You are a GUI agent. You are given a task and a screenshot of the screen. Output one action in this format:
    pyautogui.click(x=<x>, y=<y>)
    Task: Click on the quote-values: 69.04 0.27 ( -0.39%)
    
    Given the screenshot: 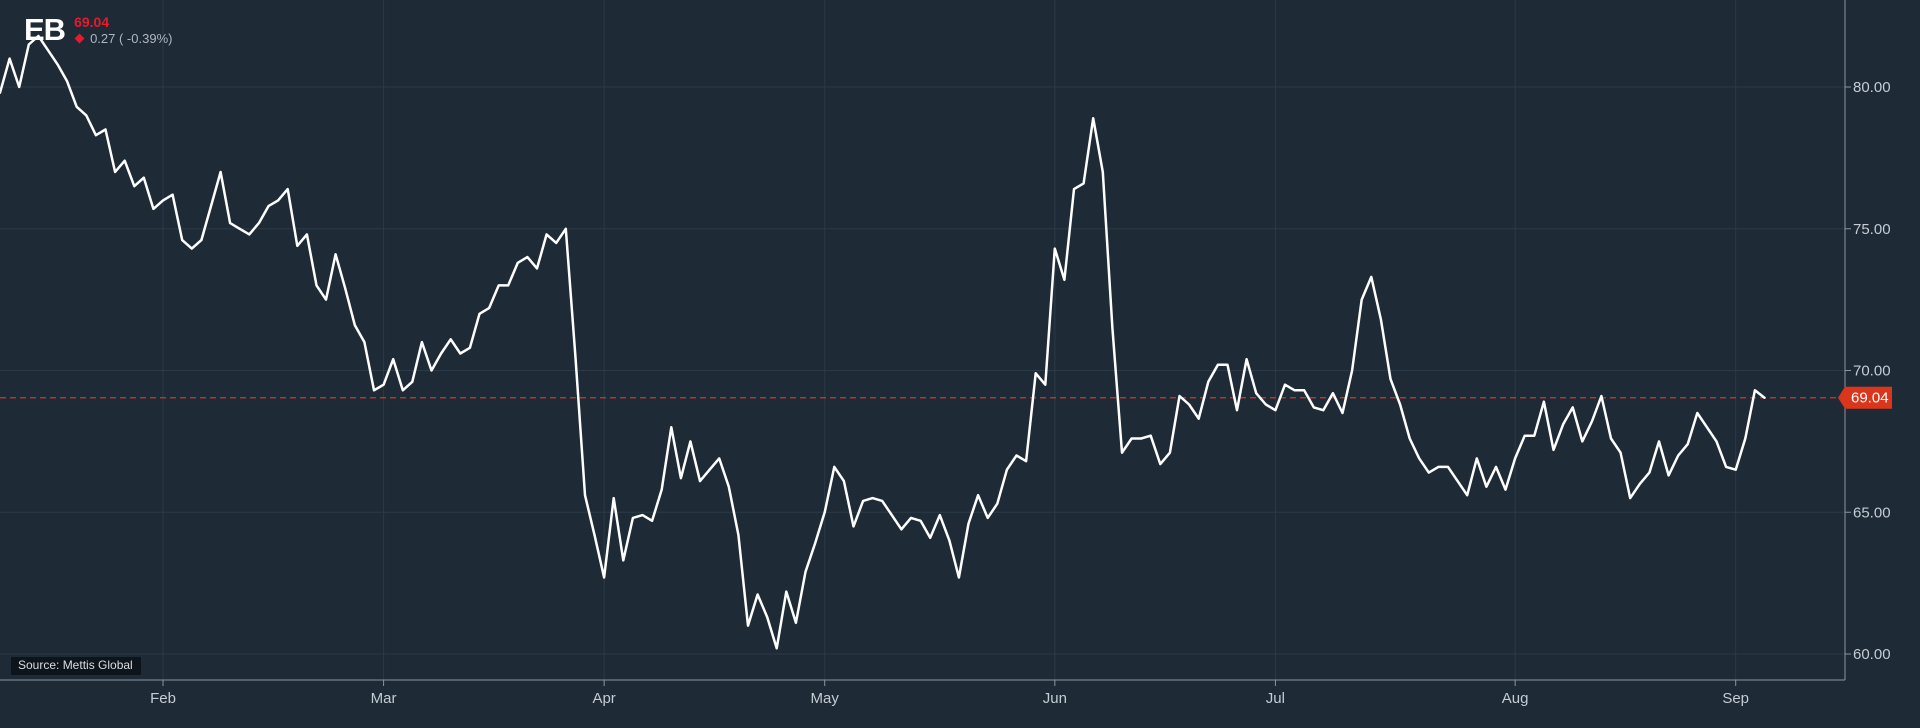 What is the action you would take?
    pyautogui.click(x=123, y=30)
    